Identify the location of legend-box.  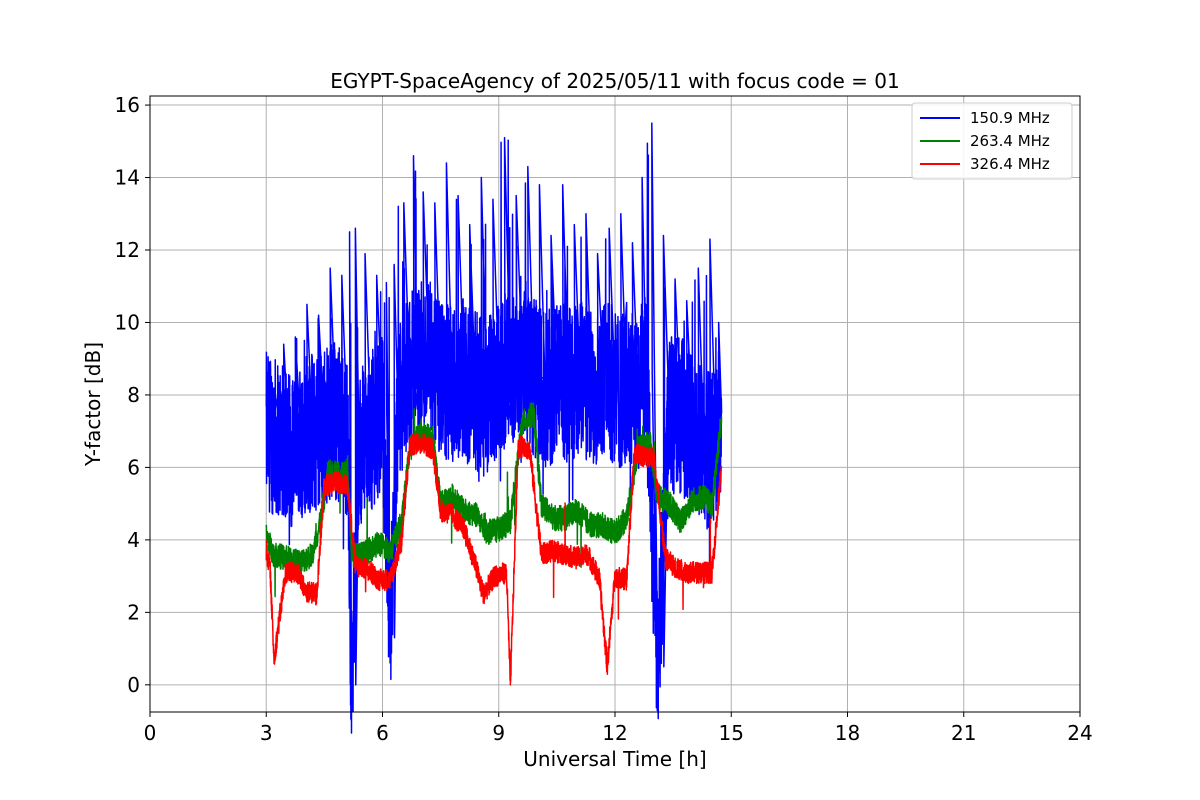
(992, 141).